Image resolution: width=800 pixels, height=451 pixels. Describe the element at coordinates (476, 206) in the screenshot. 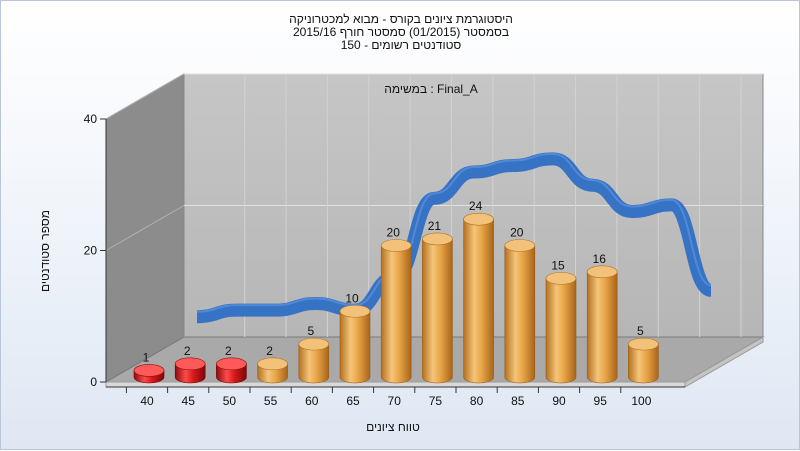

I see `bar-value-label: 24` at that location.